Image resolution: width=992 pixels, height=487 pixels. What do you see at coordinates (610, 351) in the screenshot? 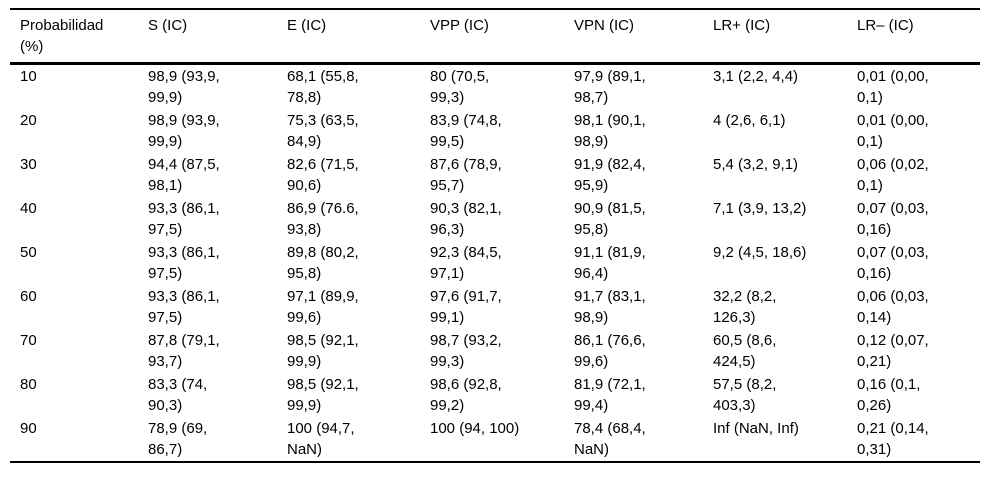
I see `value-cell: 86,1 (76,6, 99,6)` at bounding box center [610, 351].